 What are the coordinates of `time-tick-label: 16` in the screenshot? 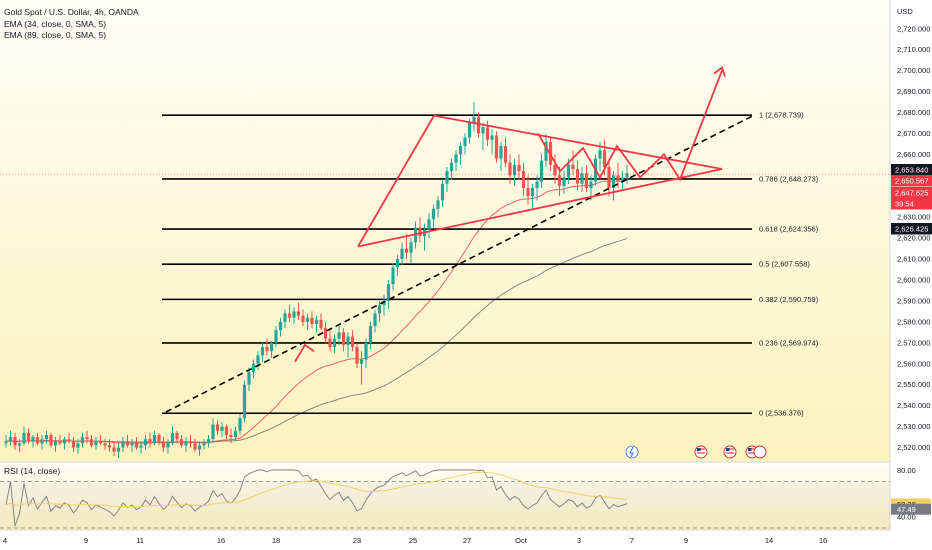 It's located at (823, 540).